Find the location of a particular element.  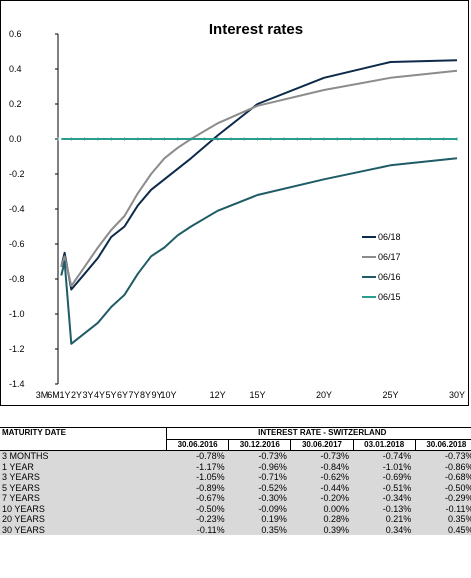

rate-cell: -0.74% is located at coordinates (384, 456).